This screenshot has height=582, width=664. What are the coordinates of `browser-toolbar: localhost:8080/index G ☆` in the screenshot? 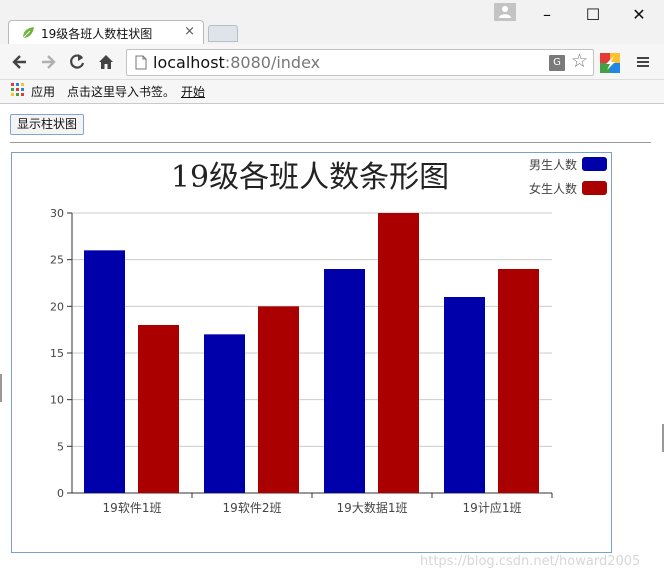 It's located at (332, 62).